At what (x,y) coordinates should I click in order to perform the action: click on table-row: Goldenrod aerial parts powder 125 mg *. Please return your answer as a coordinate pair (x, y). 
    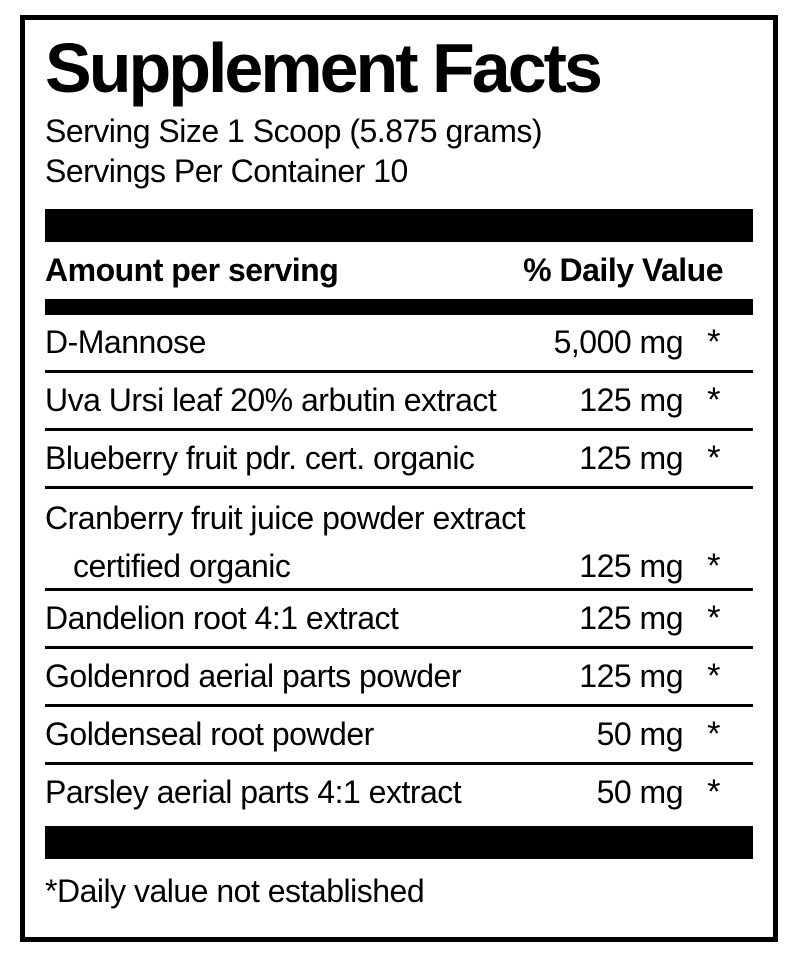
    Looking at the image, I should click on (399, 674).